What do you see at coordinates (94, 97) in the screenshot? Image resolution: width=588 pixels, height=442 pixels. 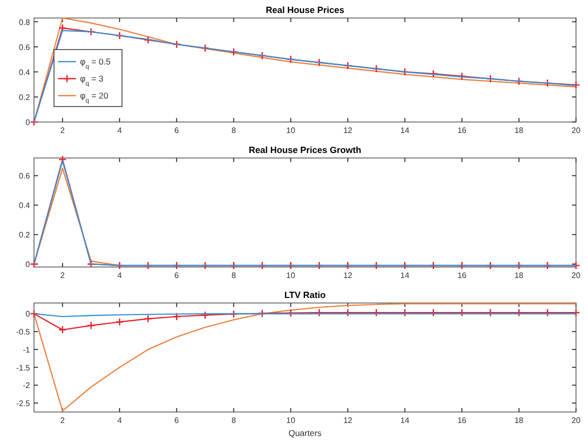 I see `legend-label: φ$_{q}$ = 20` at bounding box center [94, 97].